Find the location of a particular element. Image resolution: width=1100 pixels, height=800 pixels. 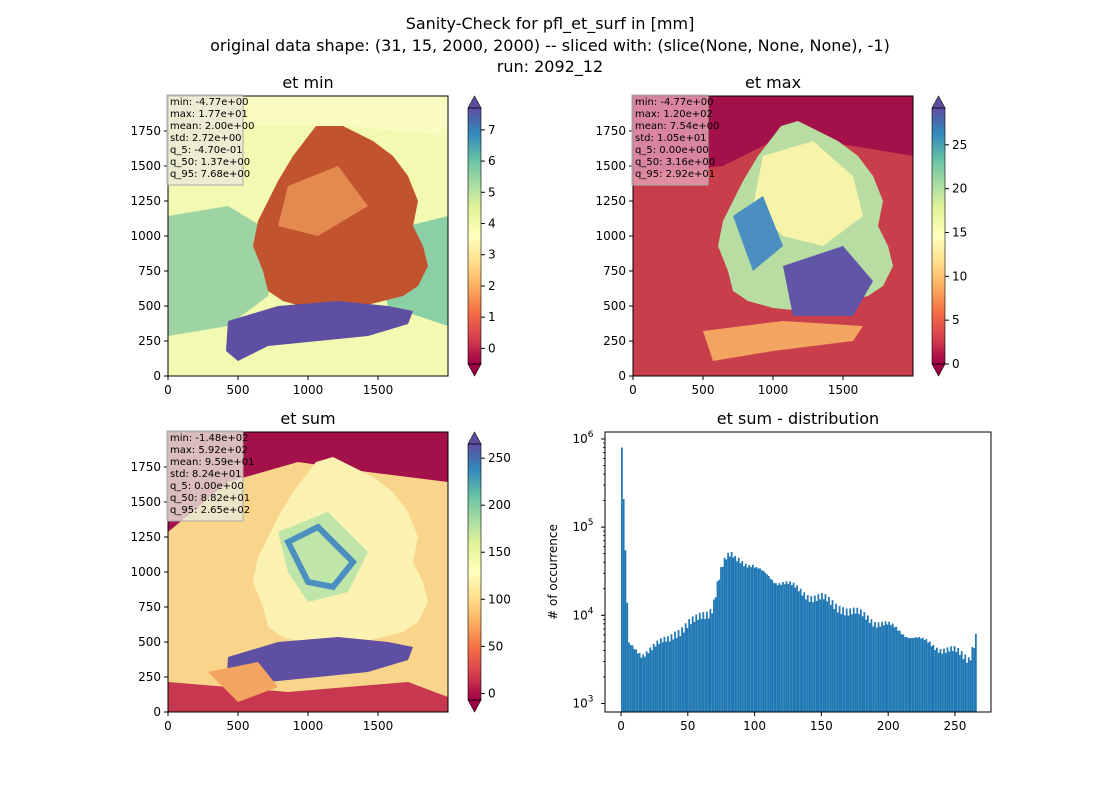

y-tick-label: 0 is located at coordinates (622, 376).